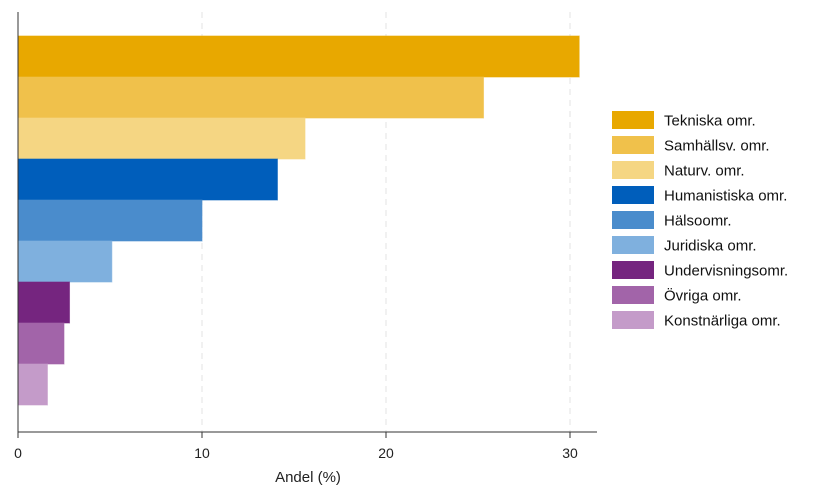  I want to click on legend-label: Samhällsv. omr., so click(717, 146).